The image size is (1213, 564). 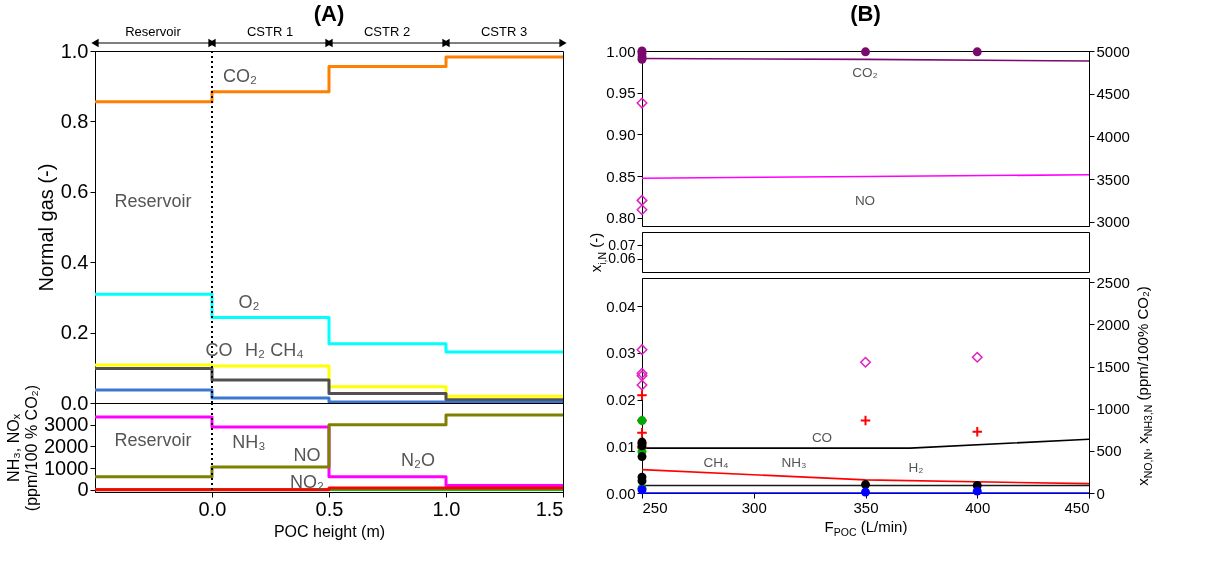 I want to click on y2-tick-label: 3000, so click(x=1113, y=222).